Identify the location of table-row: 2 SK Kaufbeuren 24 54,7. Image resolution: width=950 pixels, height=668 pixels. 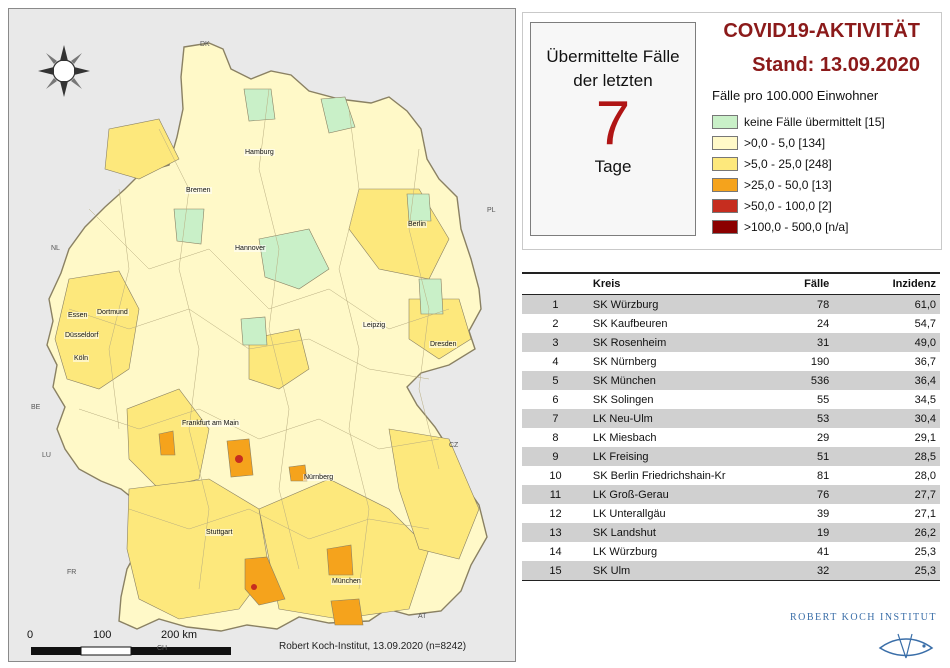
(731, 323).